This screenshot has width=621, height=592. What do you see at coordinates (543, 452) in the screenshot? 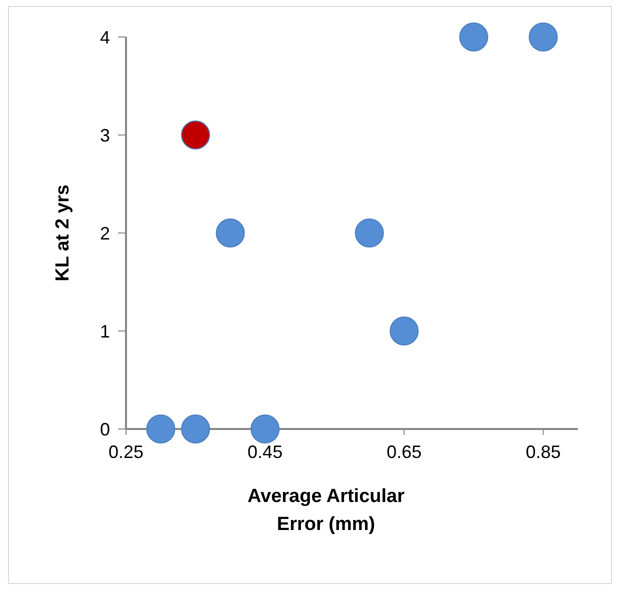
I see `x-tick-label: 0.85` at bounding box center [543, 452].